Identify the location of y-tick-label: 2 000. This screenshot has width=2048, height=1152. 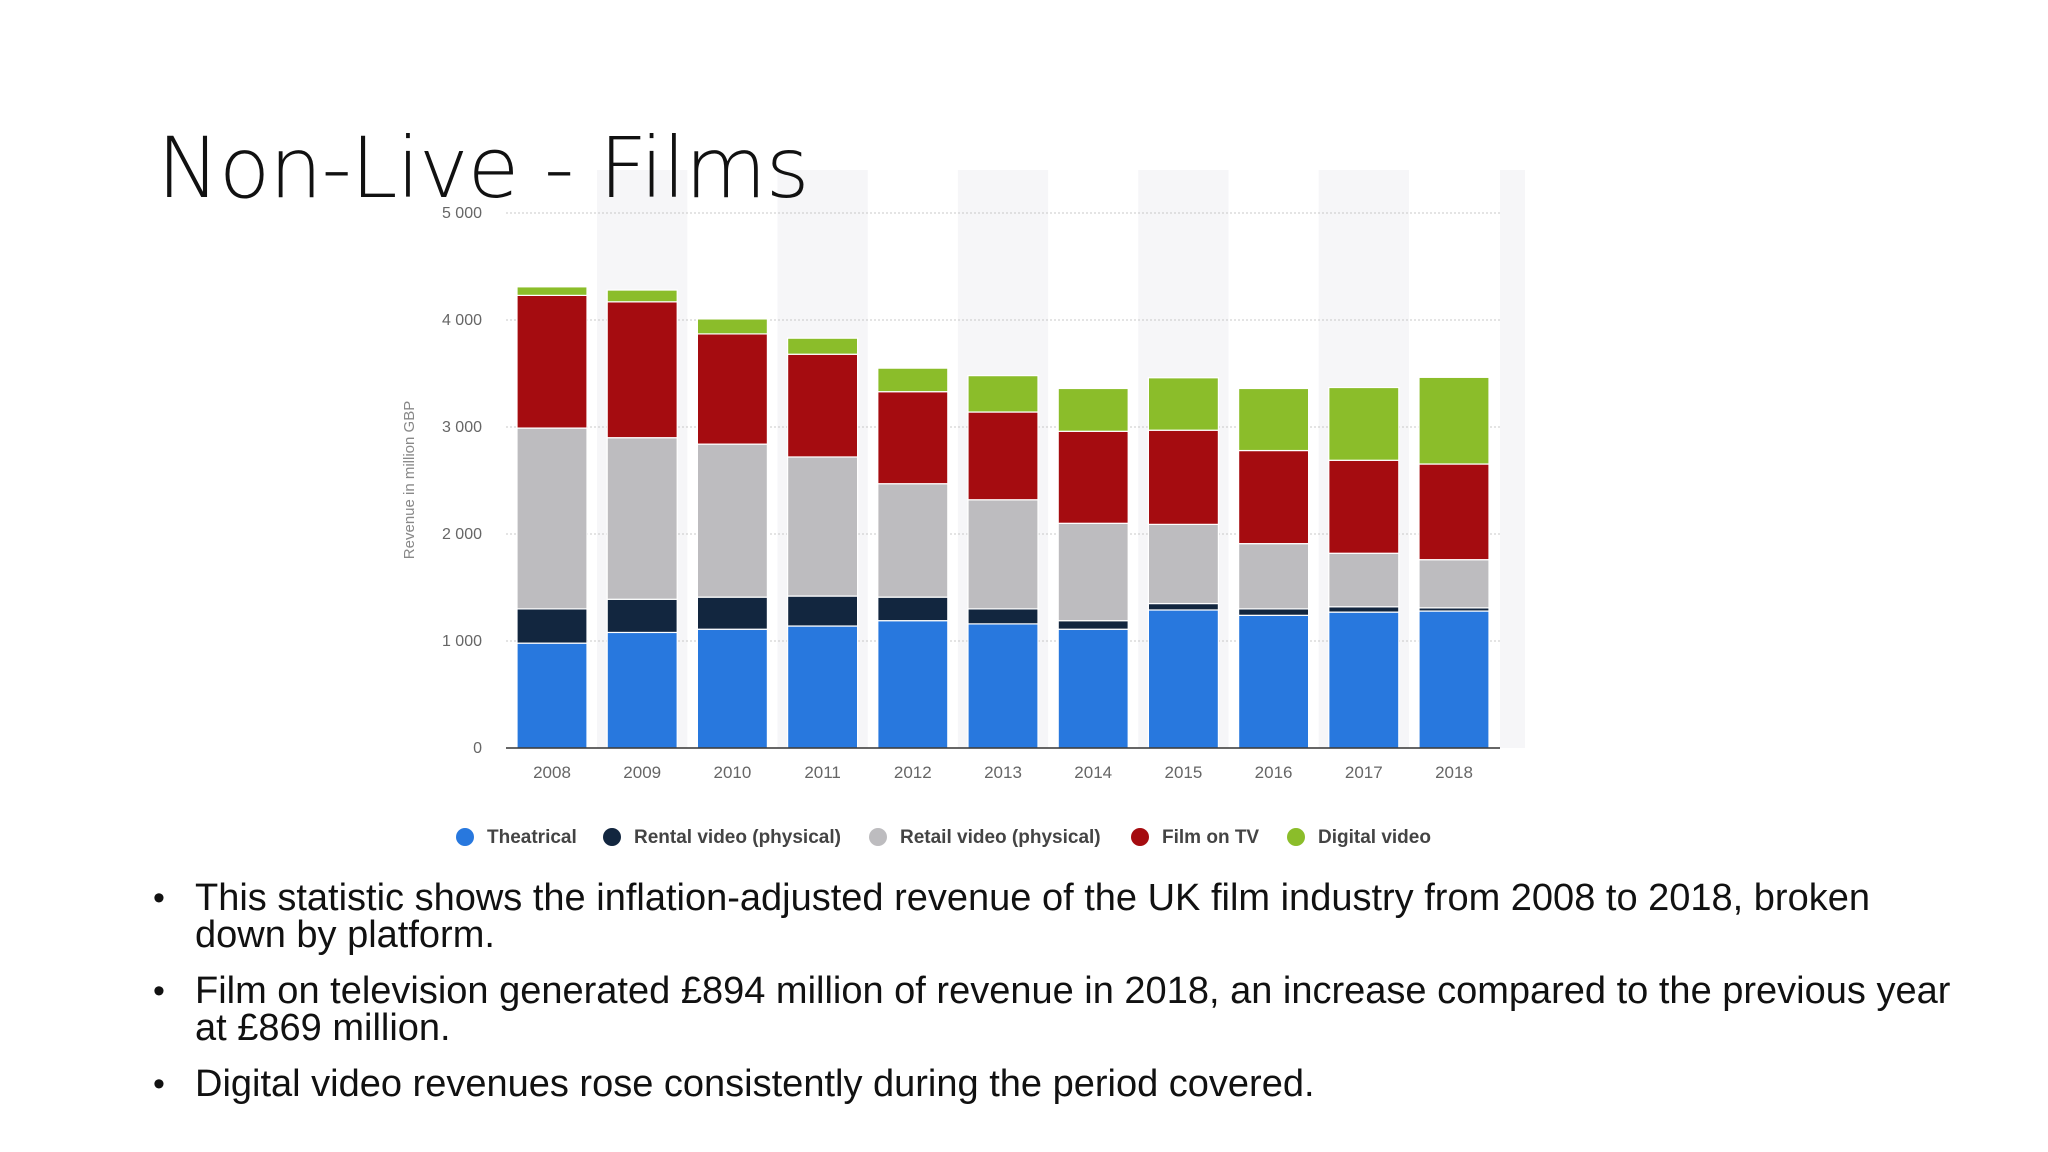
(462, 534).